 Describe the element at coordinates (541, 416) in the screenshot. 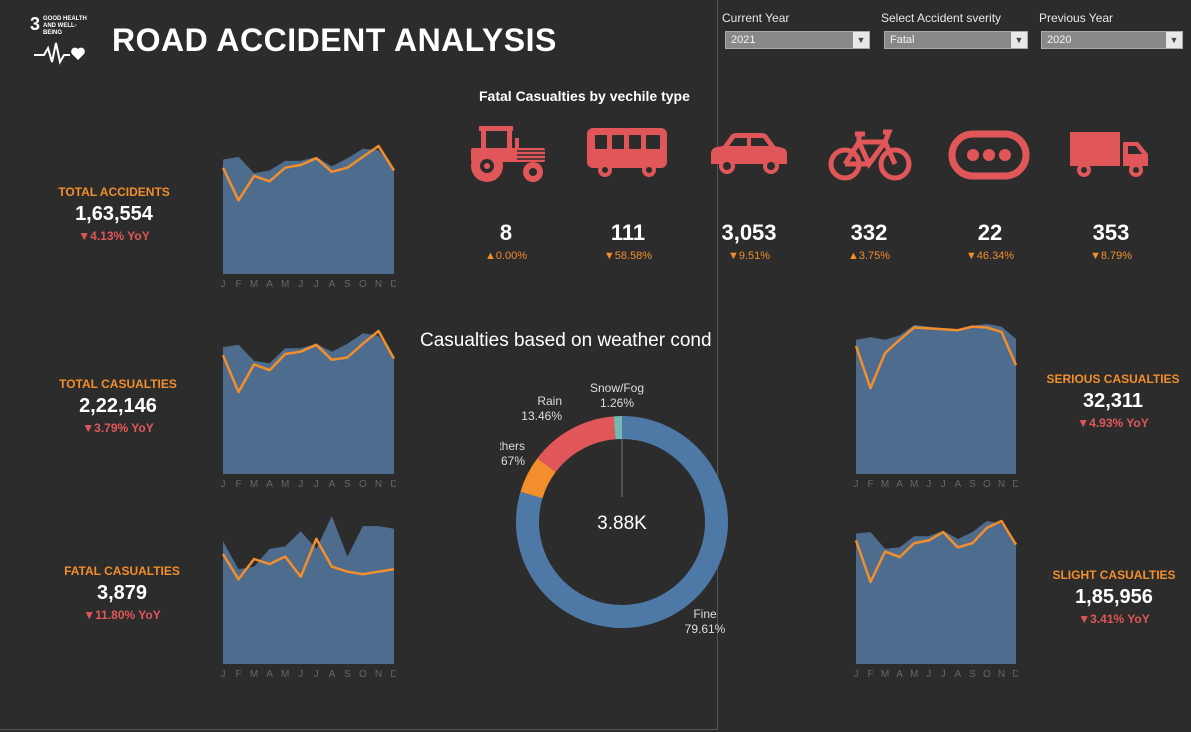

I see `slice-percent: 13.46%` at that location.